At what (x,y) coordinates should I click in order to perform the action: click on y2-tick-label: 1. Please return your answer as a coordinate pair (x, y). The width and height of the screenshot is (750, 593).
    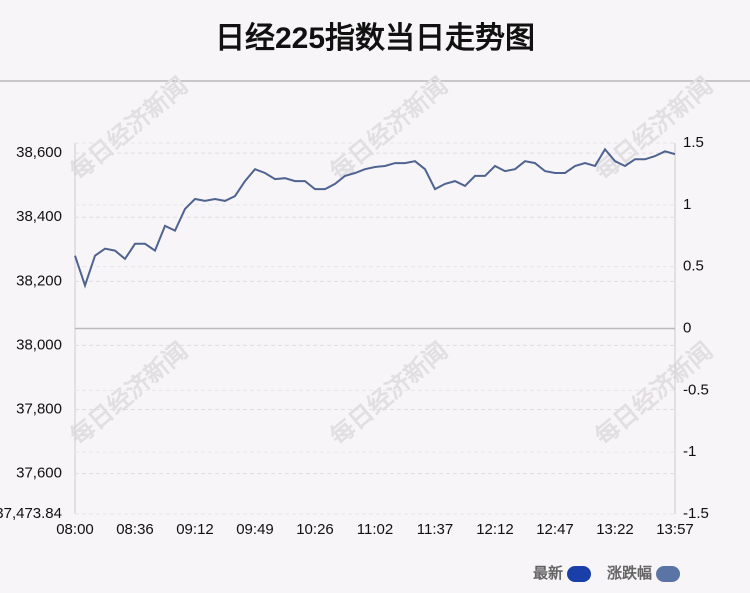
    Looking at the image, I should click on (687, 204).